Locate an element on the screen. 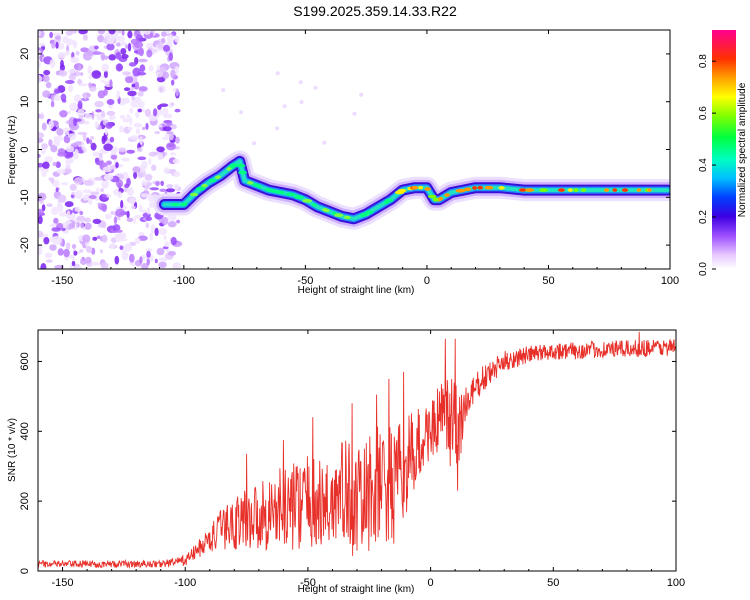  spectrogram-ridge is located at coordinates (411, 190).